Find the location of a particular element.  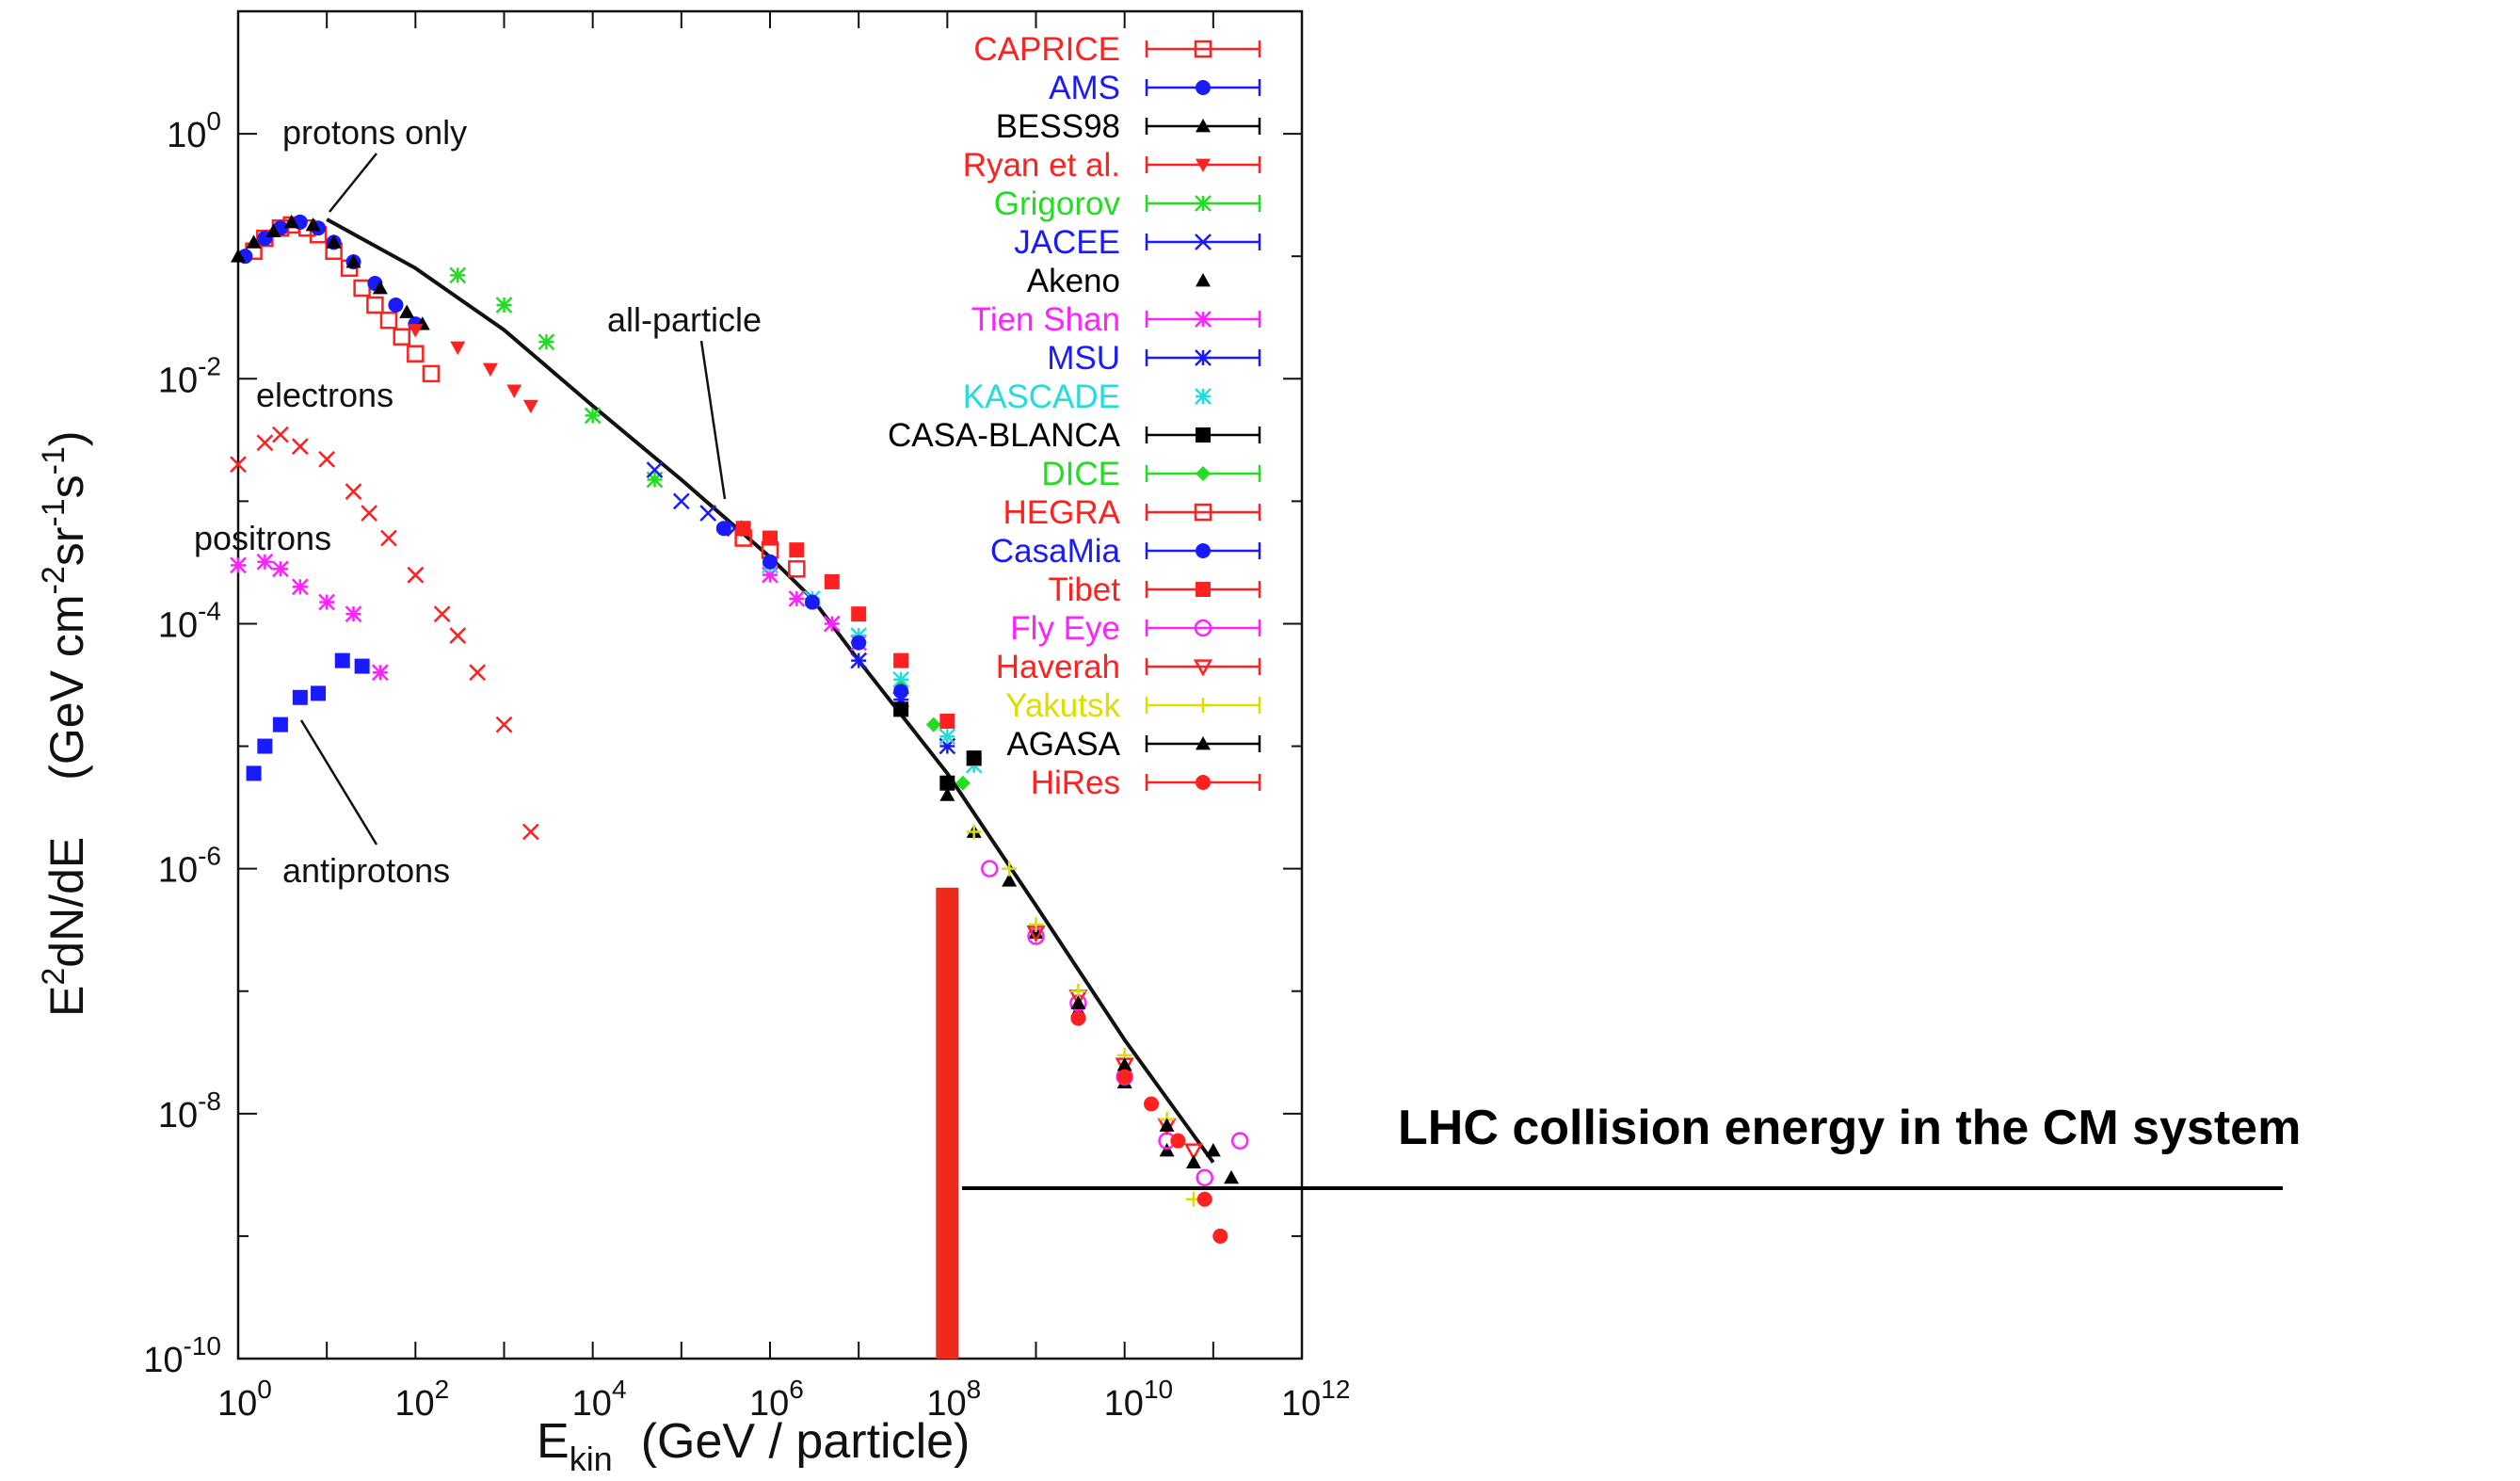

legend-label: Tien Shan is located at coordinates (1045, 319).